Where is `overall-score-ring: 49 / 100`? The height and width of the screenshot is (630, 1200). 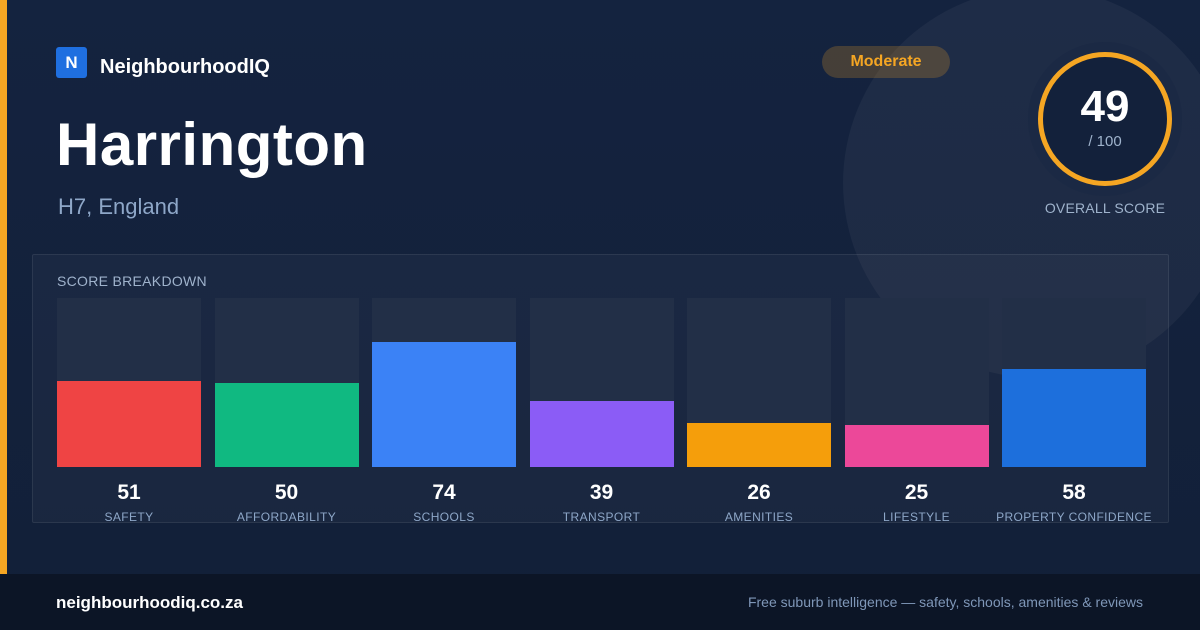
overall-score-ring: 49 / 100 is located at coordinates (1105, 119).